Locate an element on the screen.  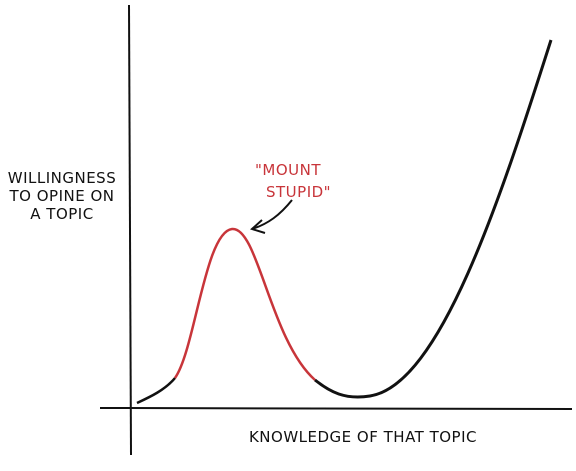
y-axis-label: A TOPIC is located at coordinates (61, 214).